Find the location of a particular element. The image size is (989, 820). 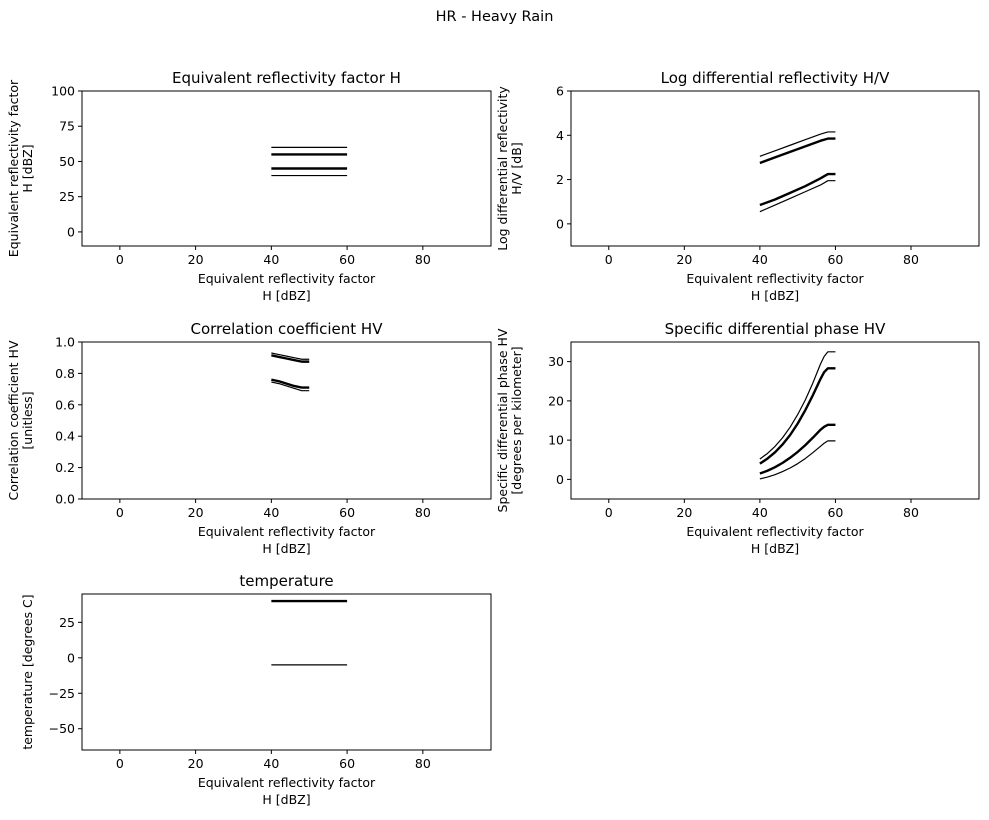

y-tick-label: −50 is located at coordinates (62, 728).